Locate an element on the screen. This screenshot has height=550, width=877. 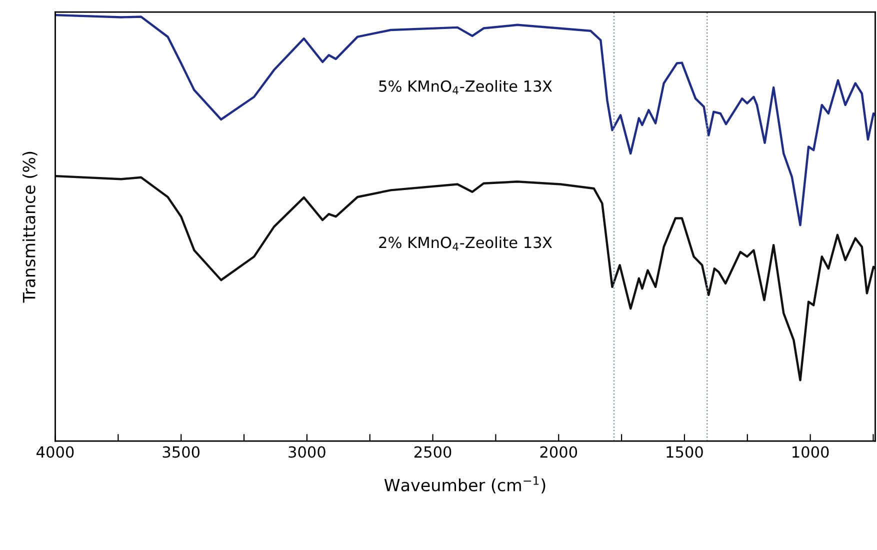
y-axis-title: Transmittance (%) is located at coordinates (30, 227).